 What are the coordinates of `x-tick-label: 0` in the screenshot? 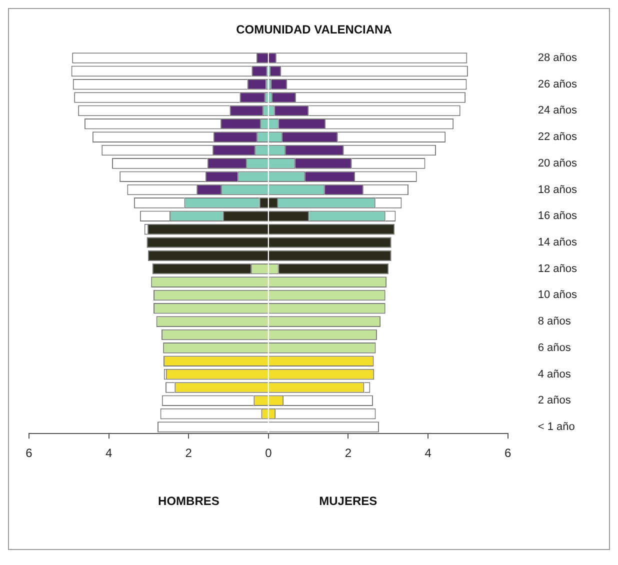 It's located at (268, 453).